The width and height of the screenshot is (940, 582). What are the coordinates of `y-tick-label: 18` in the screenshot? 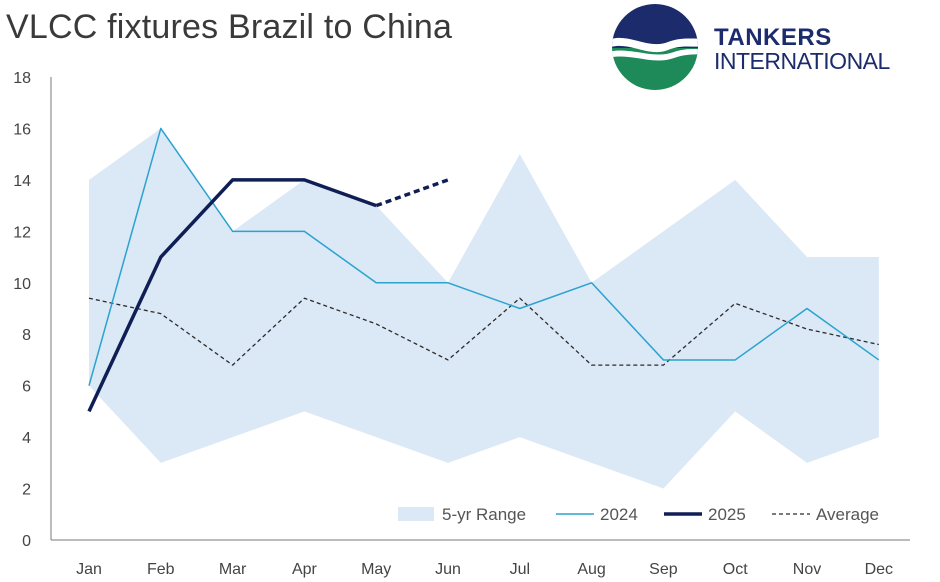 It's located at (22, 78).